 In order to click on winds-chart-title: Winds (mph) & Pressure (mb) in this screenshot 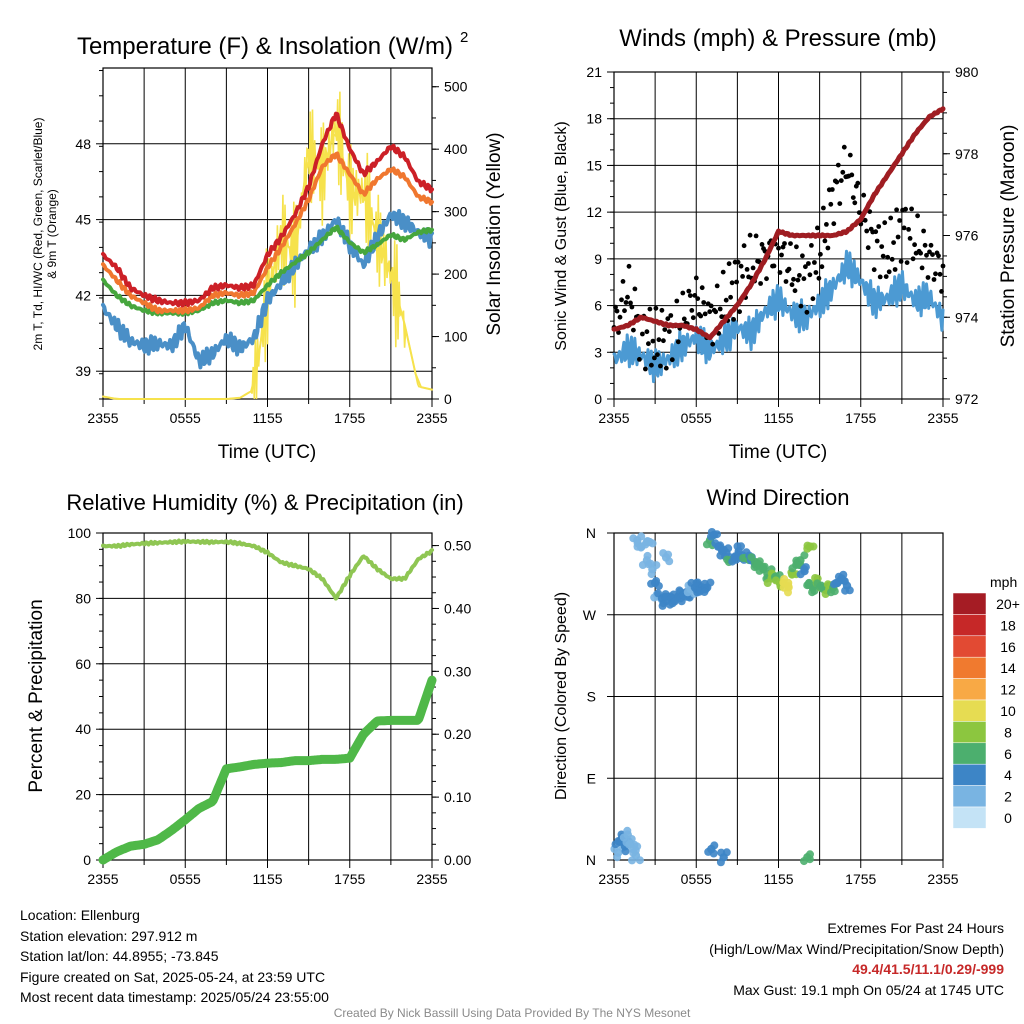, I will do `click(777, 38)`.